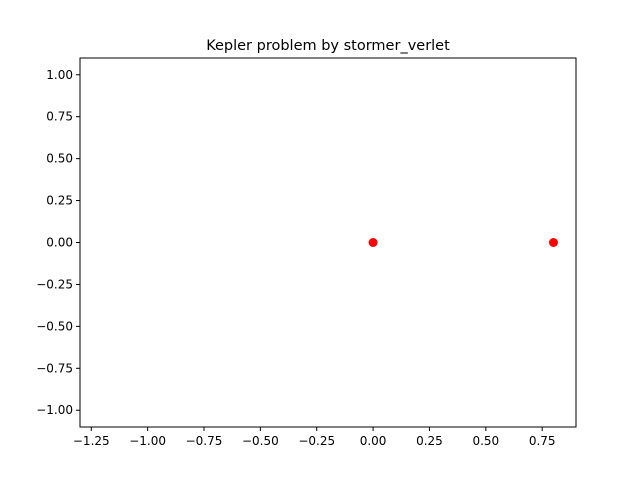 The height and width of the screenshot is (480, 640). What do you see at coordinates (260, 441) in the screenshot?
I see `x-tick-label: −0.50` at bounding box center [260, 441].